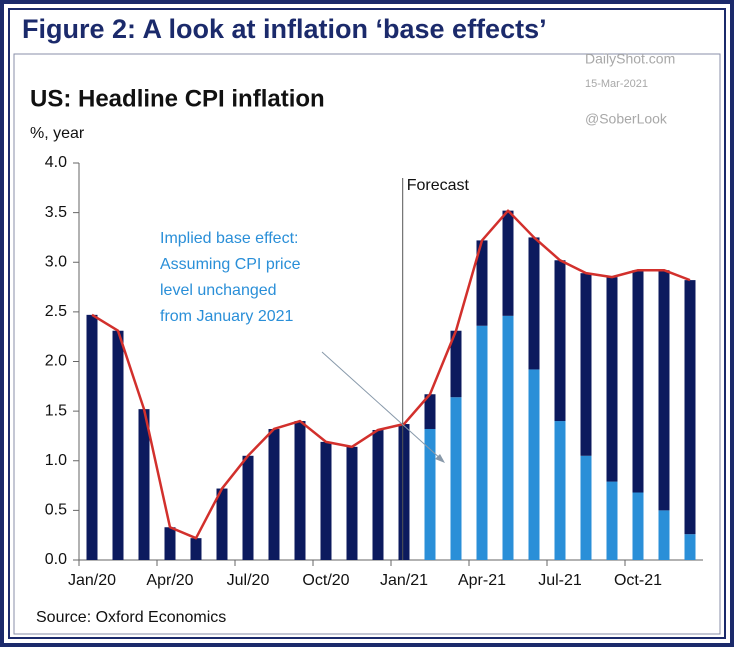  I want to click on y-tick-label: 1.0, so click(56, 460).